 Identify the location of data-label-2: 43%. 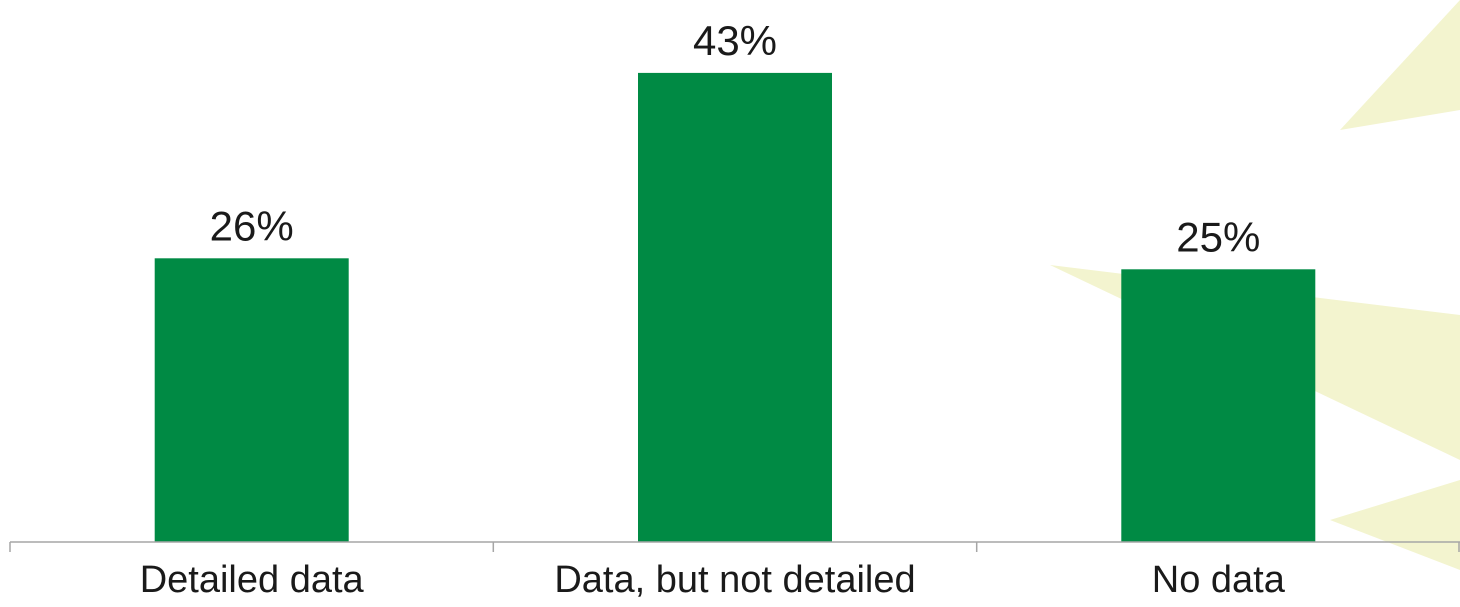
(735, 40).